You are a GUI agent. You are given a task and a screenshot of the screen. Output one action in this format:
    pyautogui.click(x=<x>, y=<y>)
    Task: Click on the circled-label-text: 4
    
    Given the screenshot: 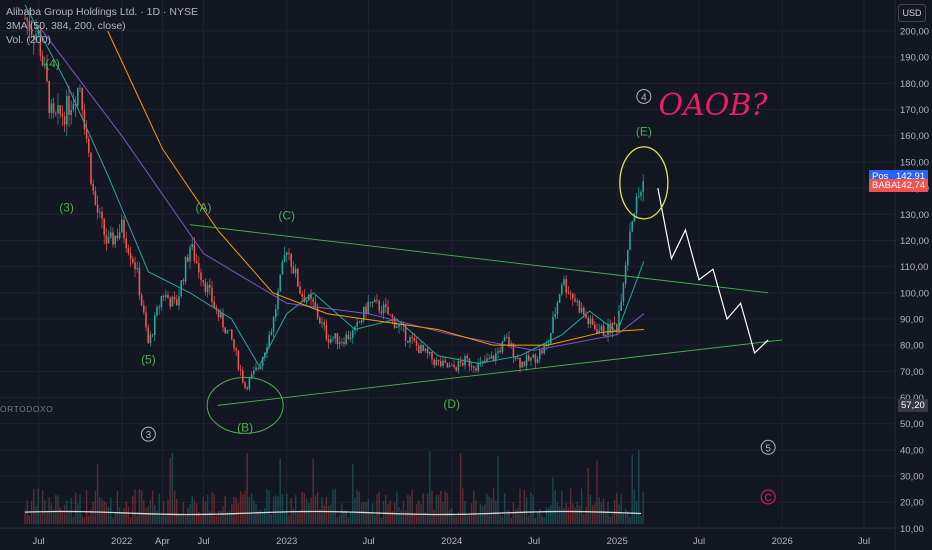 What is the action you would take?
    pyautogui.click(x=644, y=97)
    